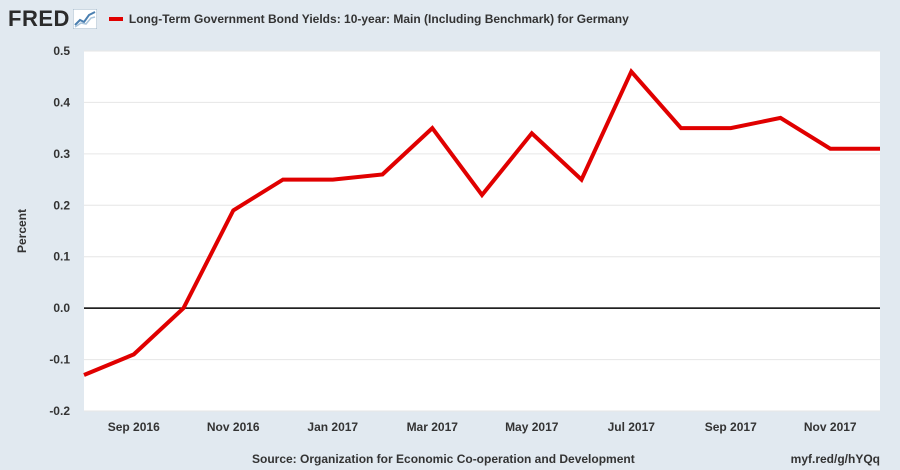 This screenshot has width=900, height=470. What do you see at coordinates (835, 459) in the screenshot?
I see `short-url: myf.red/g/hYQq` at bounding box center [835, 459].